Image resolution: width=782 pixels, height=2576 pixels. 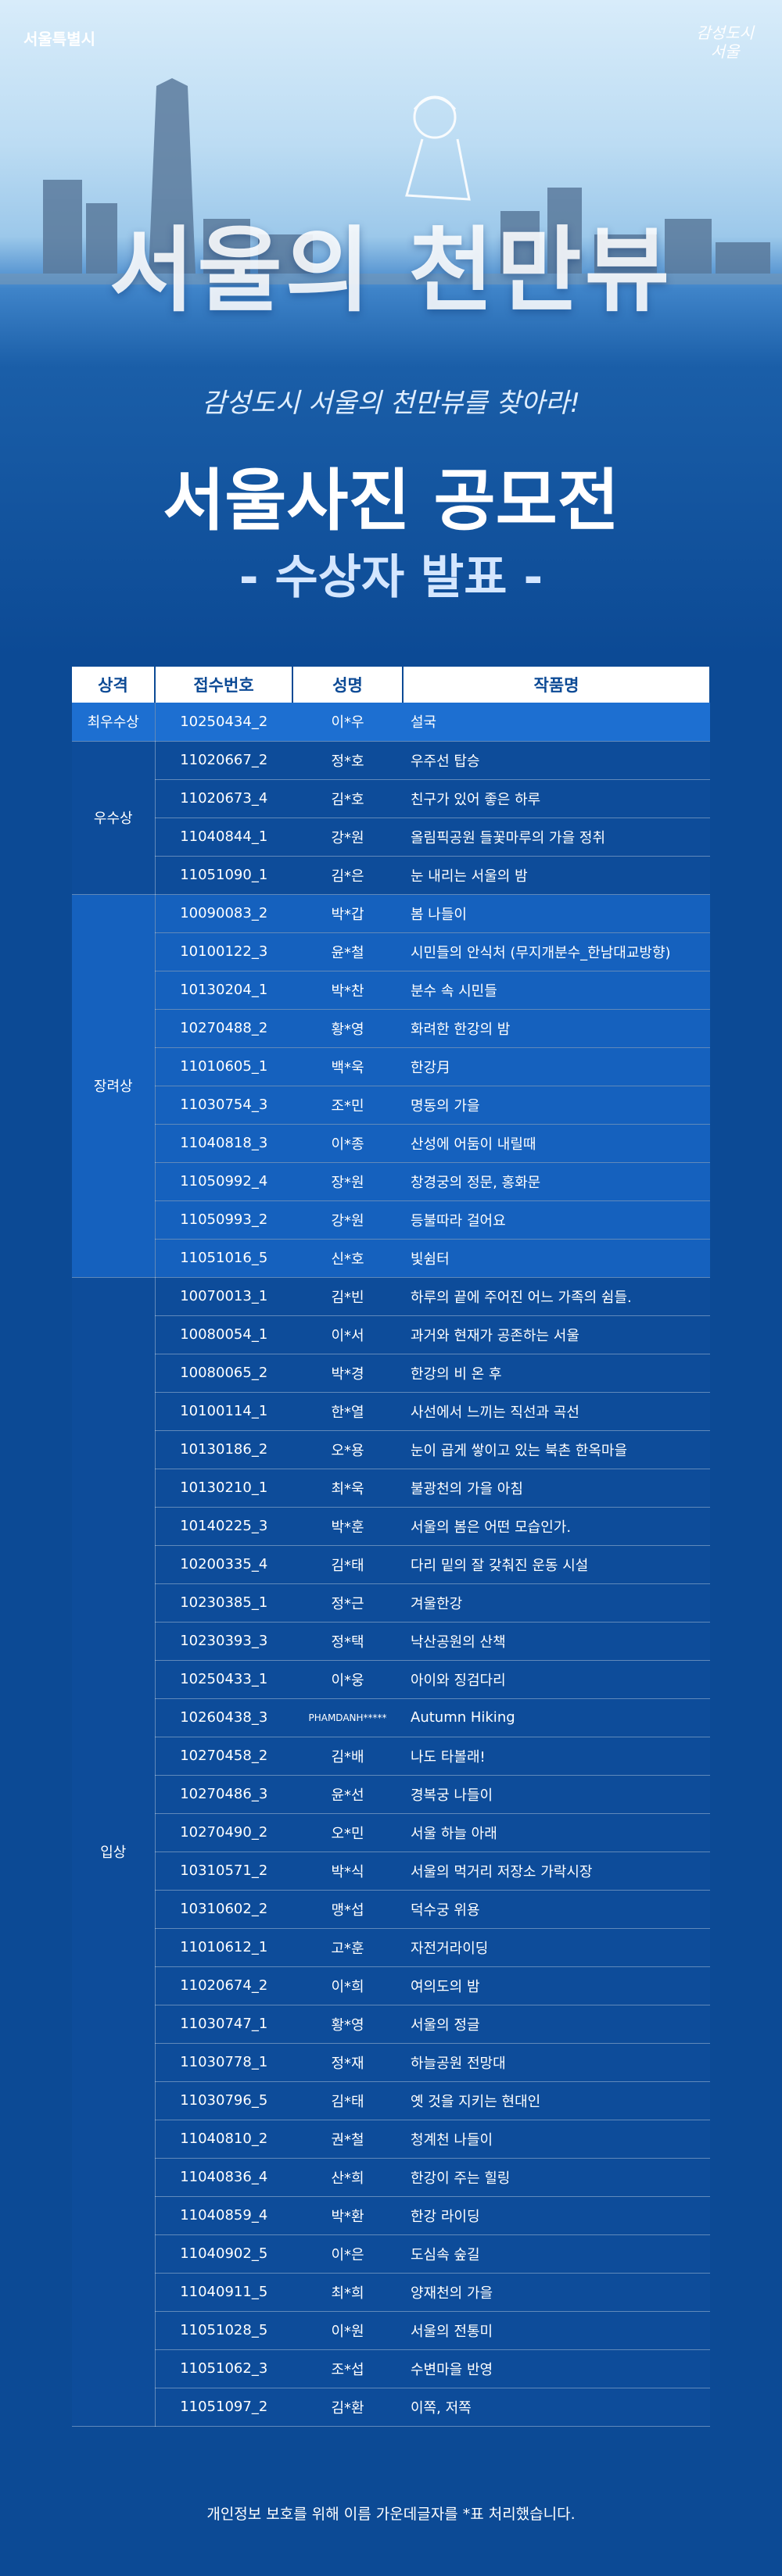 I want to click on winner-name: 이*원, so click(x=347, y=2330).